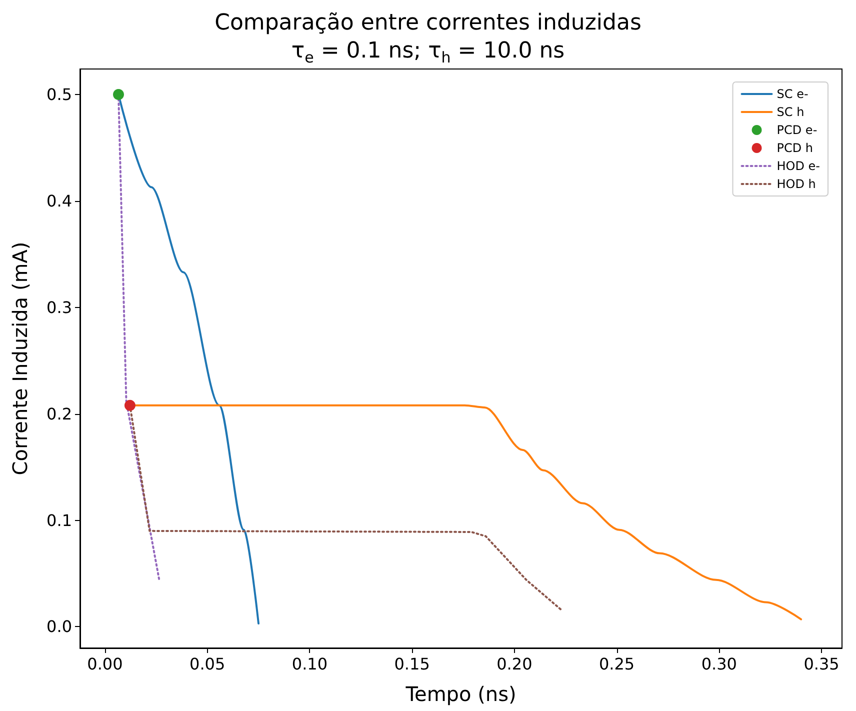 This screenshot has height=711, width=856. Describe the element at coordinates (208, 664) in the screenshot. I see `x-tick-label: 0.05` at that location.